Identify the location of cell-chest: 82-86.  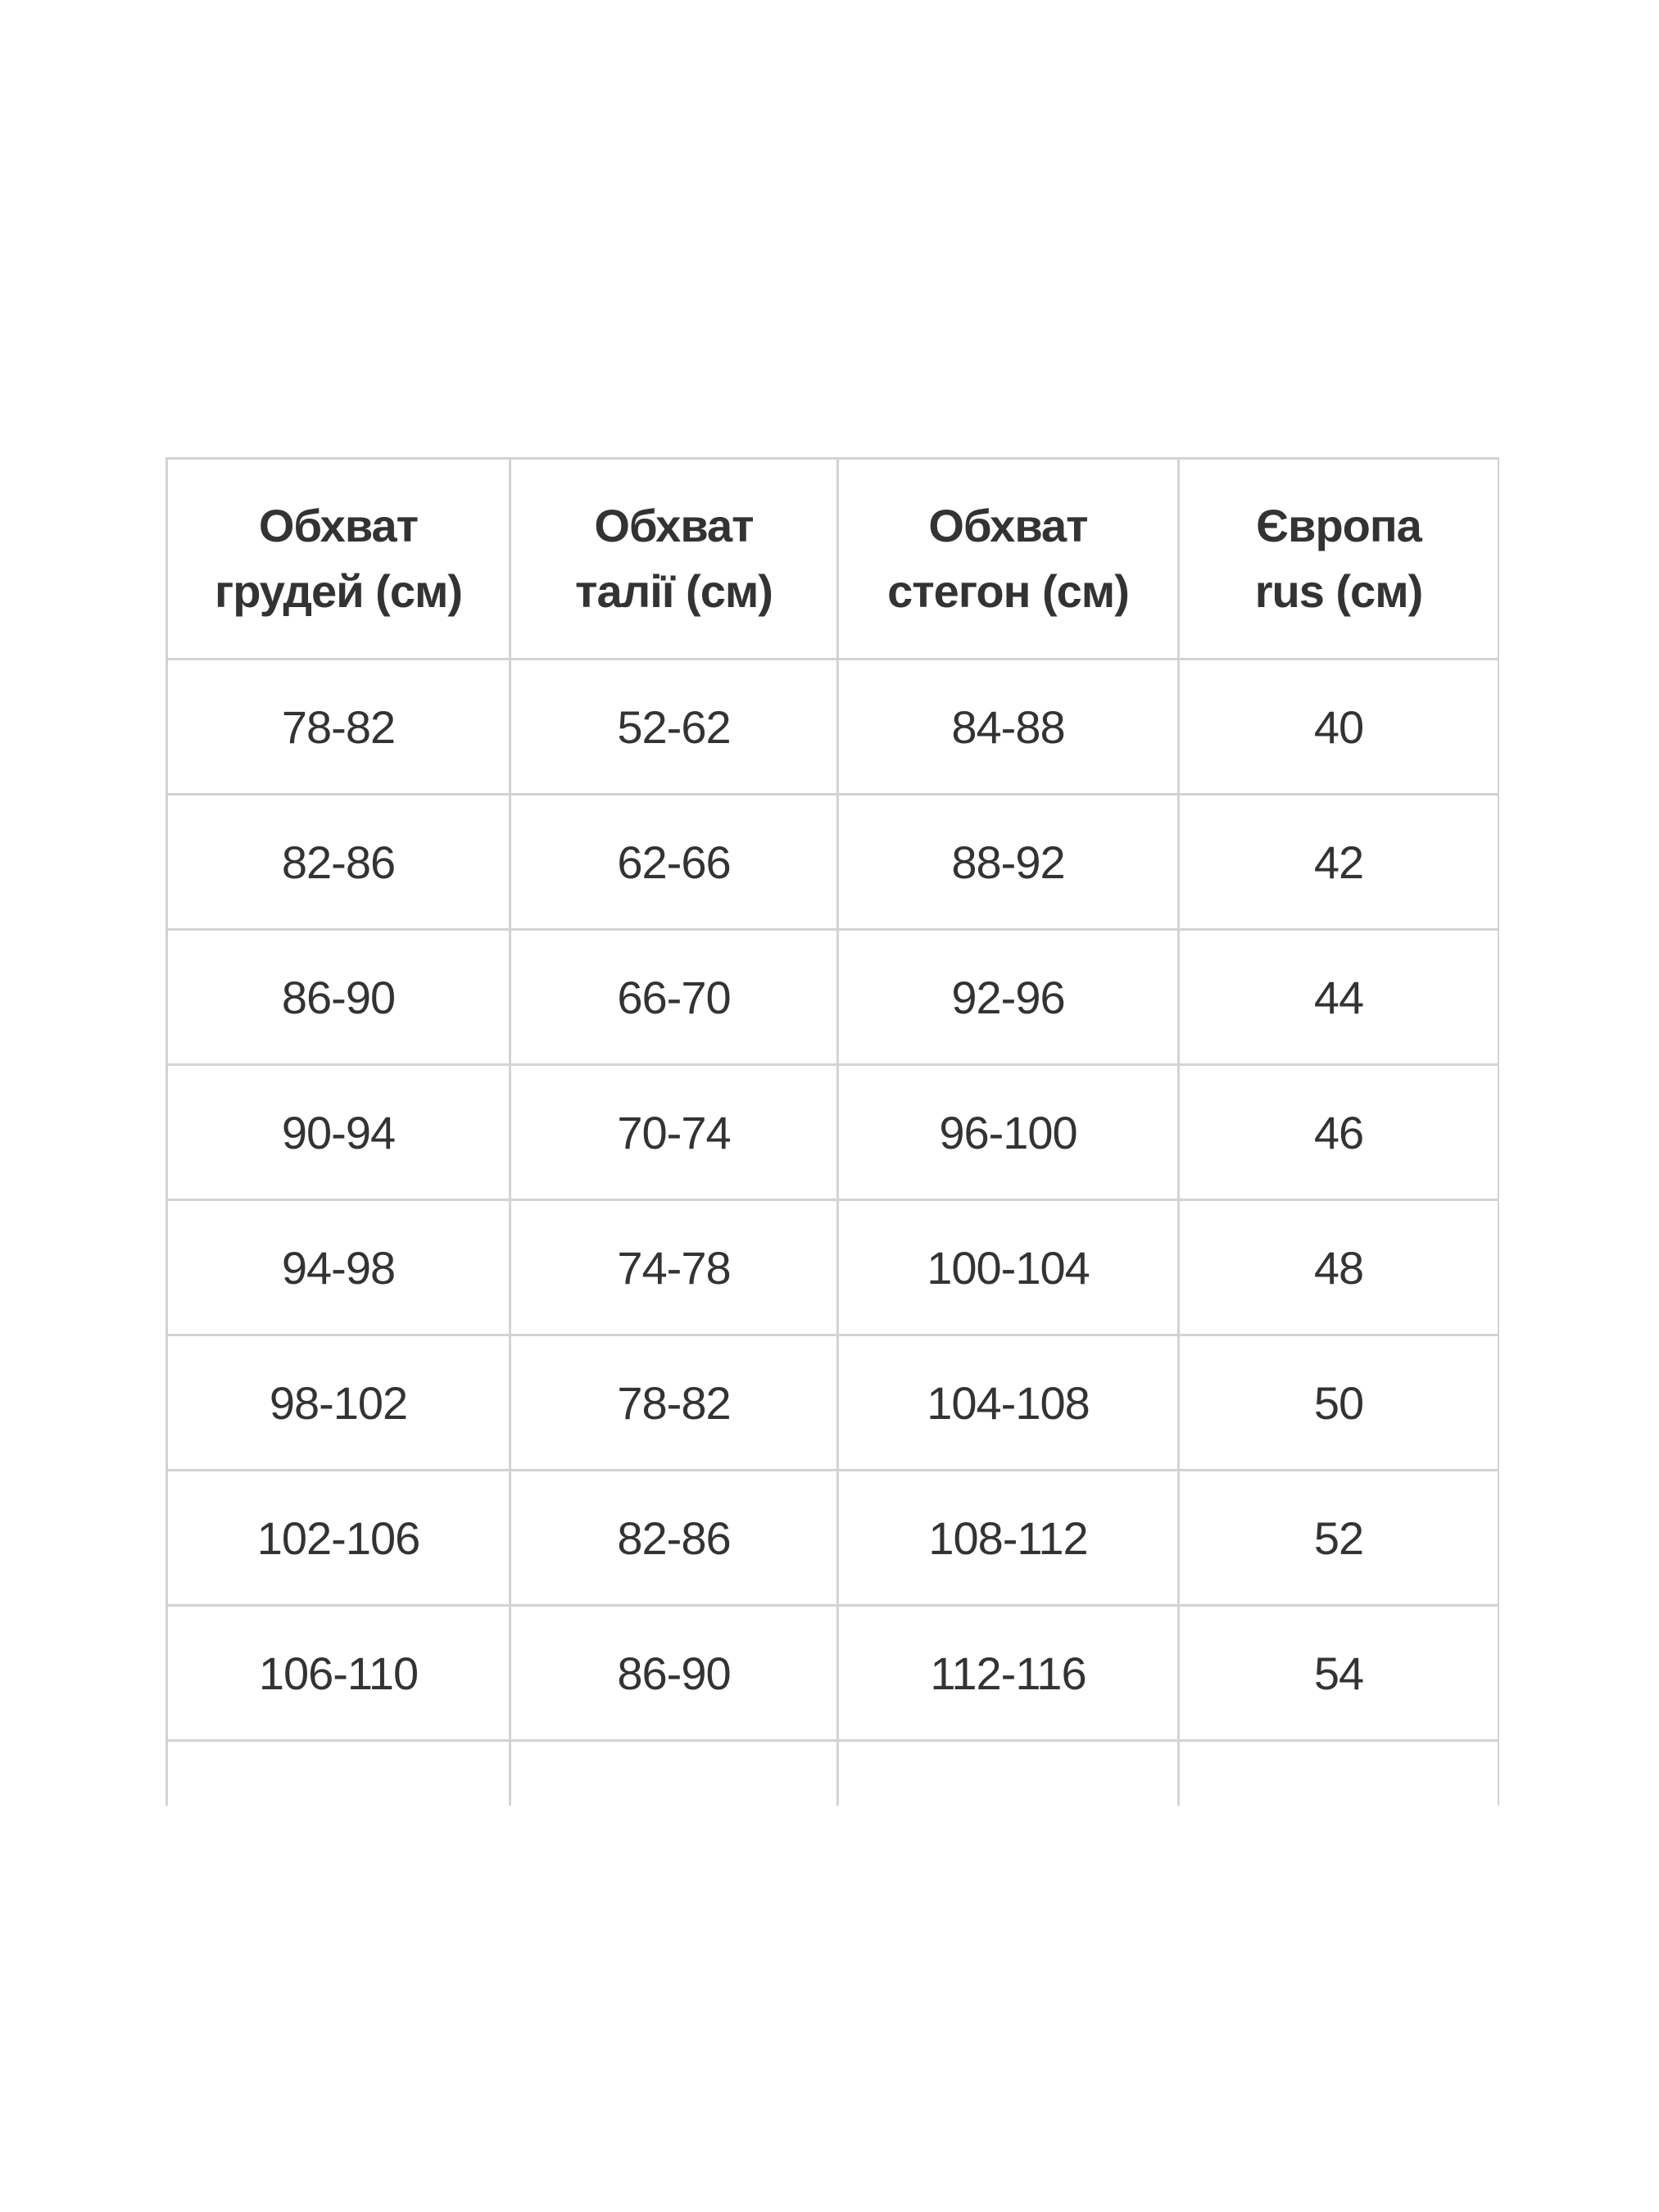
(338, 862).